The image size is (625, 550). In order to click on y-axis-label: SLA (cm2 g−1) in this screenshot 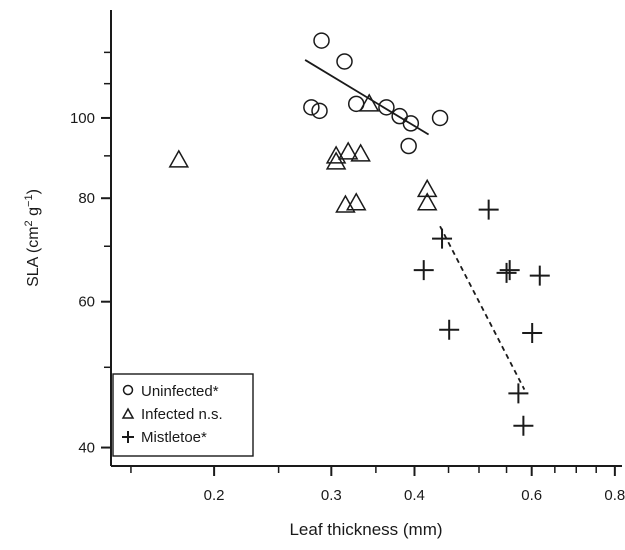, I will do `click(32, 238)`.